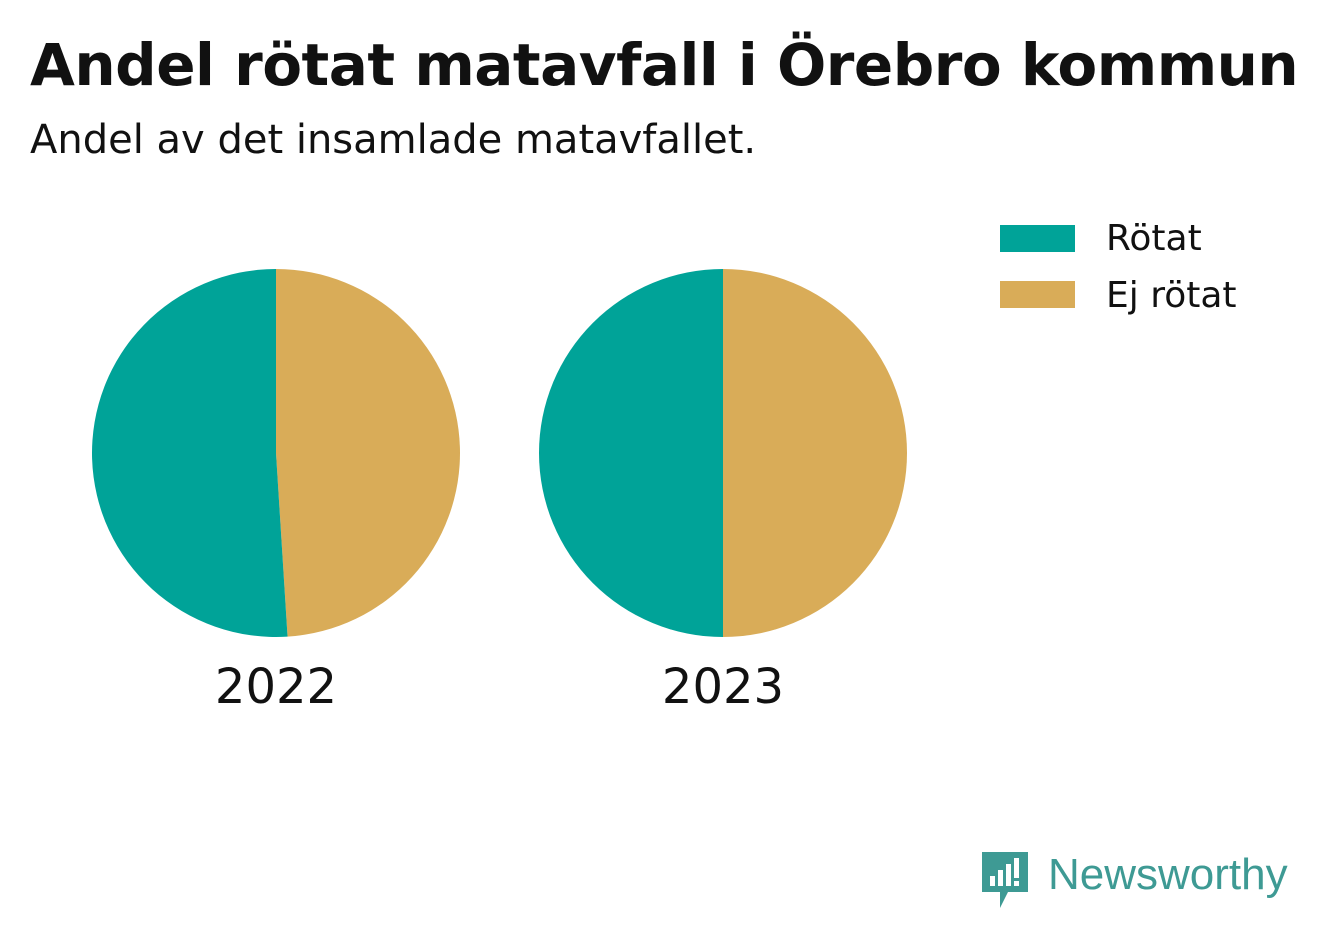  I want to click on pie-label-2023: 2023, so click(723, 687).